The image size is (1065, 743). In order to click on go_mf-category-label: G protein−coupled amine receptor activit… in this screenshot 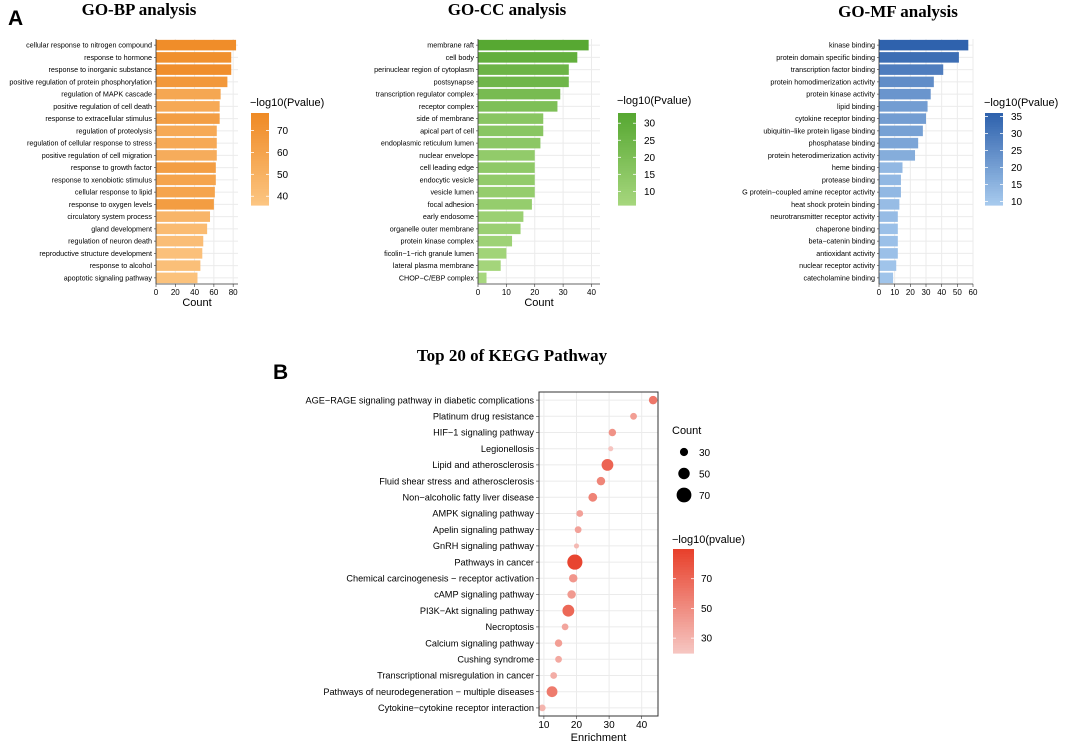, I will do `click(808, 192)`.